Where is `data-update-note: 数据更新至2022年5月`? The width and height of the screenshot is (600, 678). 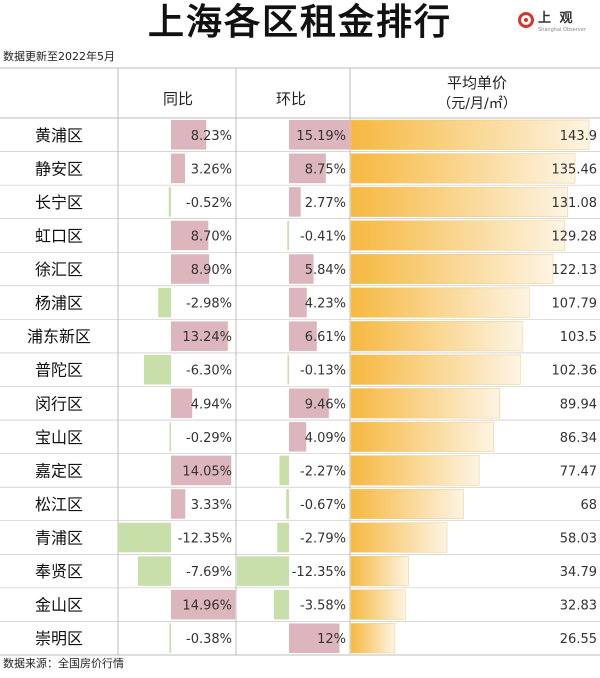
data-update-note: 数据更新至2022年5月 is located at coordinates (59, 56).